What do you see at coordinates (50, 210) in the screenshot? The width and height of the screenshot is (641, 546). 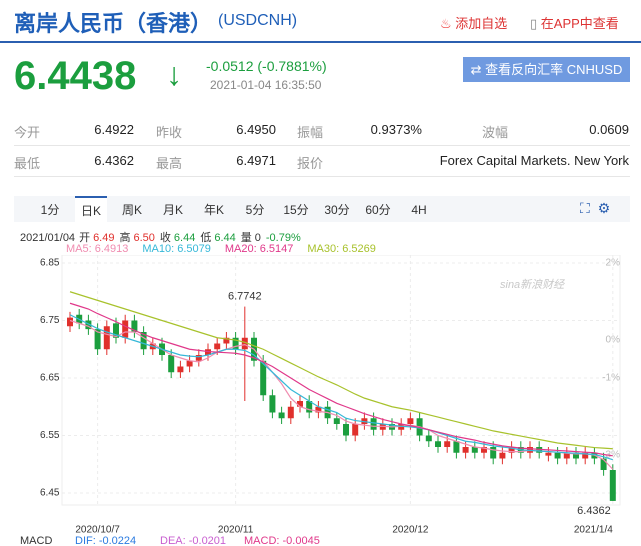 I see `tab: 1分` at bounding box center [50, 210].